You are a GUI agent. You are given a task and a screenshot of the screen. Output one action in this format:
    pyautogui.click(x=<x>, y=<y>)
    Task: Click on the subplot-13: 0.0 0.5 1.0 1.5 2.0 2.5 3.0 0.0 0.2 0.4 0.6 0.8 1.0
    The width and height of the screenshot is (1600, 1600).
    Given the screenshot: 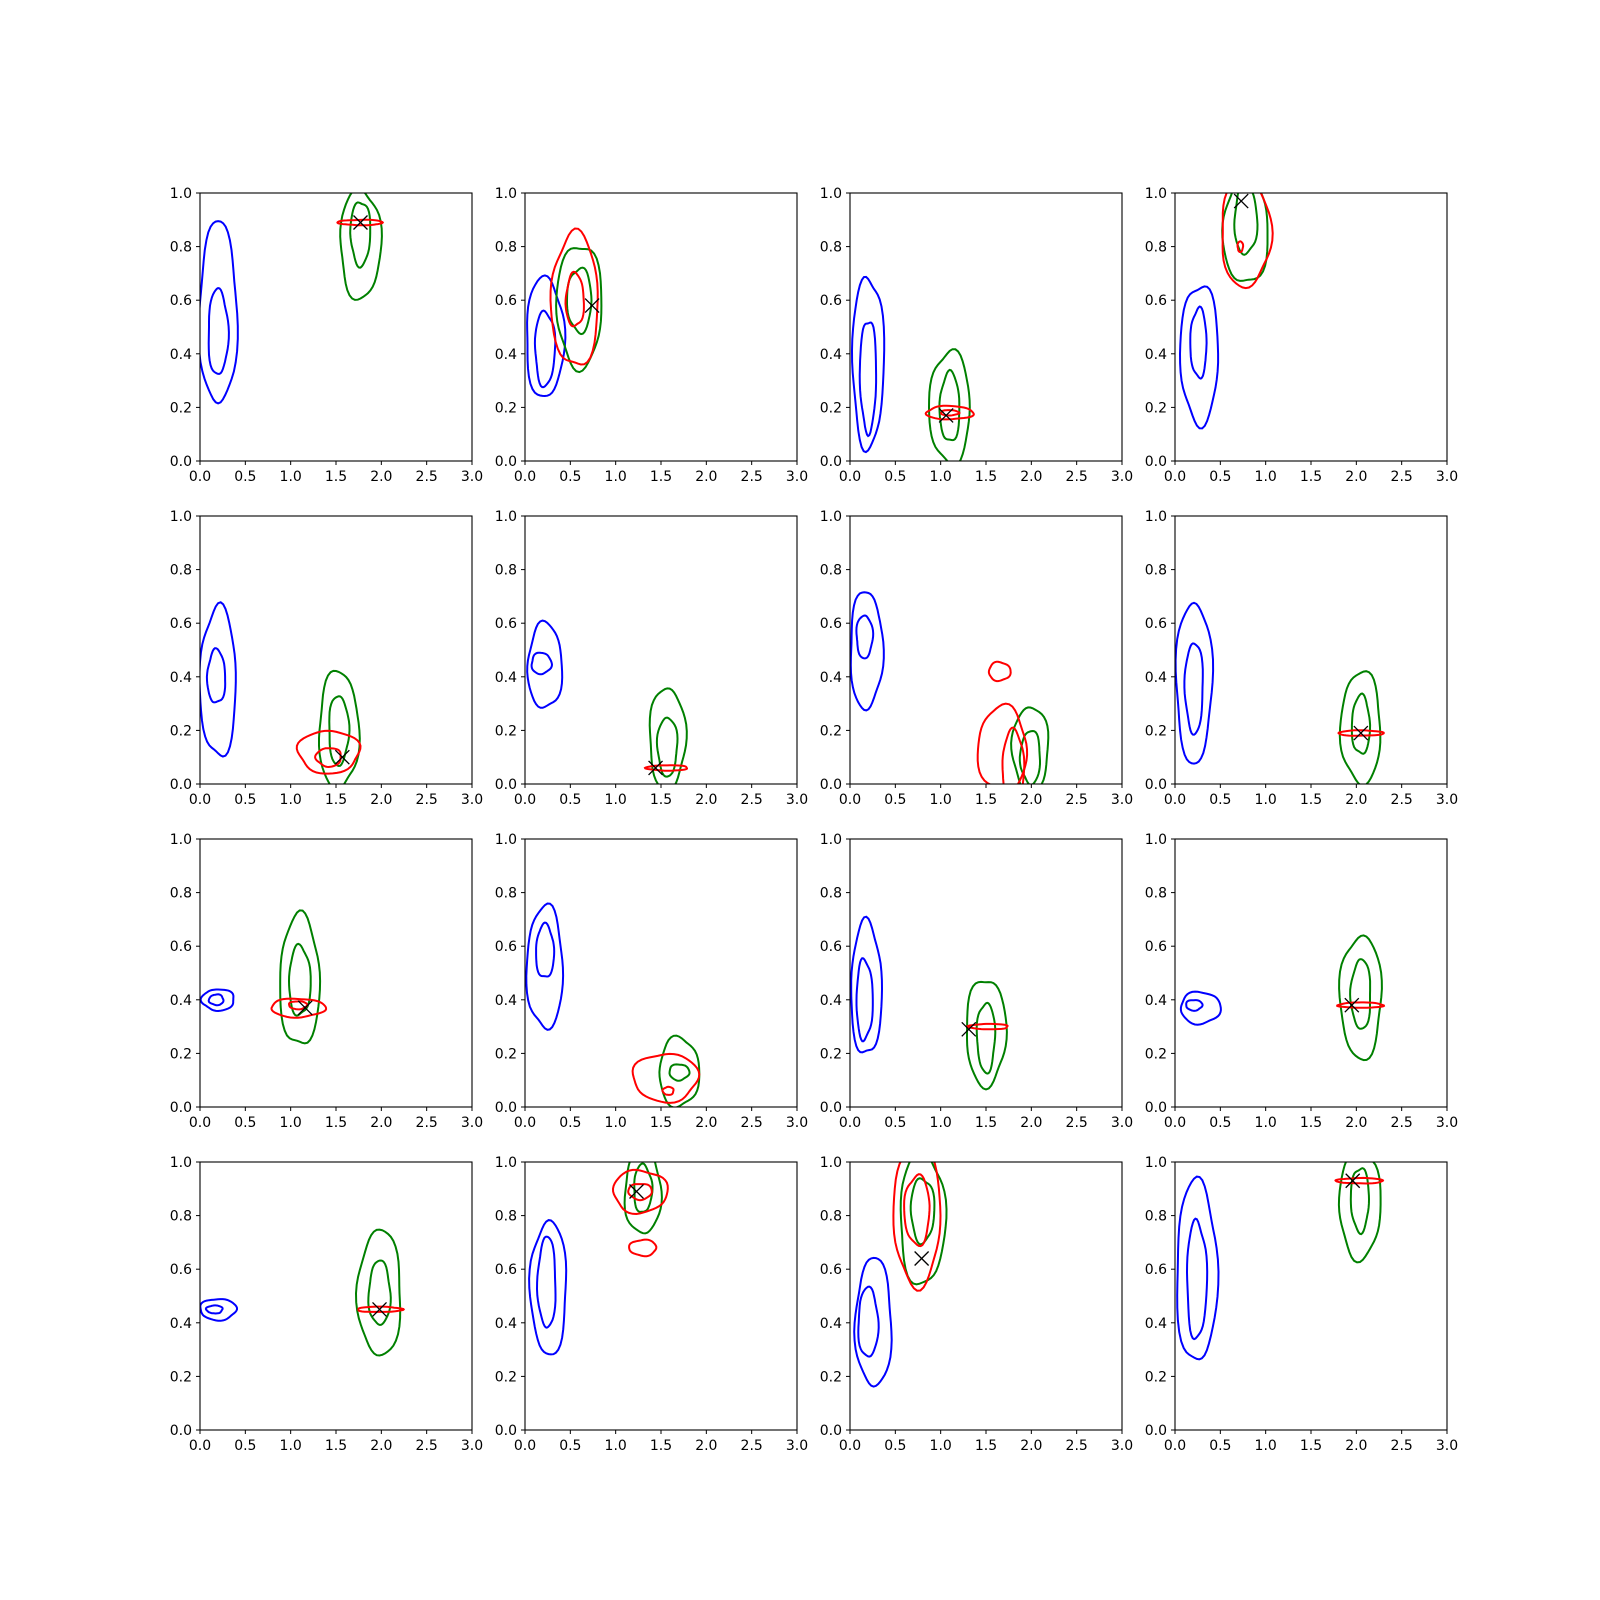 What is the action you would take?
    pyautogui.click(x=326, y=1304)
    